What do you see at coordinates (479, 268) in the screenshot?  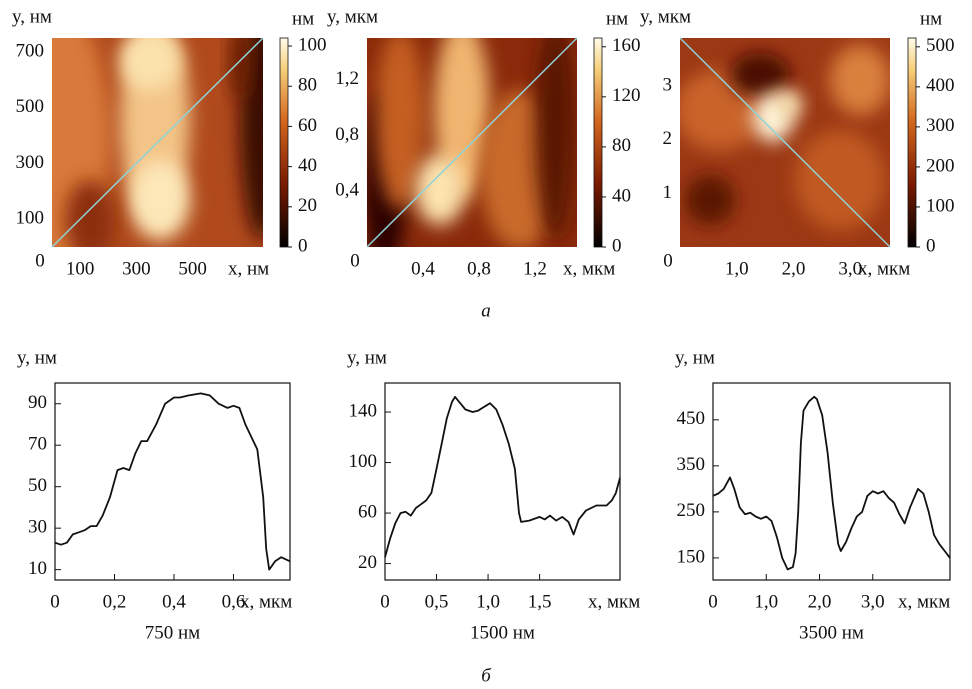 I see `x-tick-label: 0,8` at bounding box center [479, 268].